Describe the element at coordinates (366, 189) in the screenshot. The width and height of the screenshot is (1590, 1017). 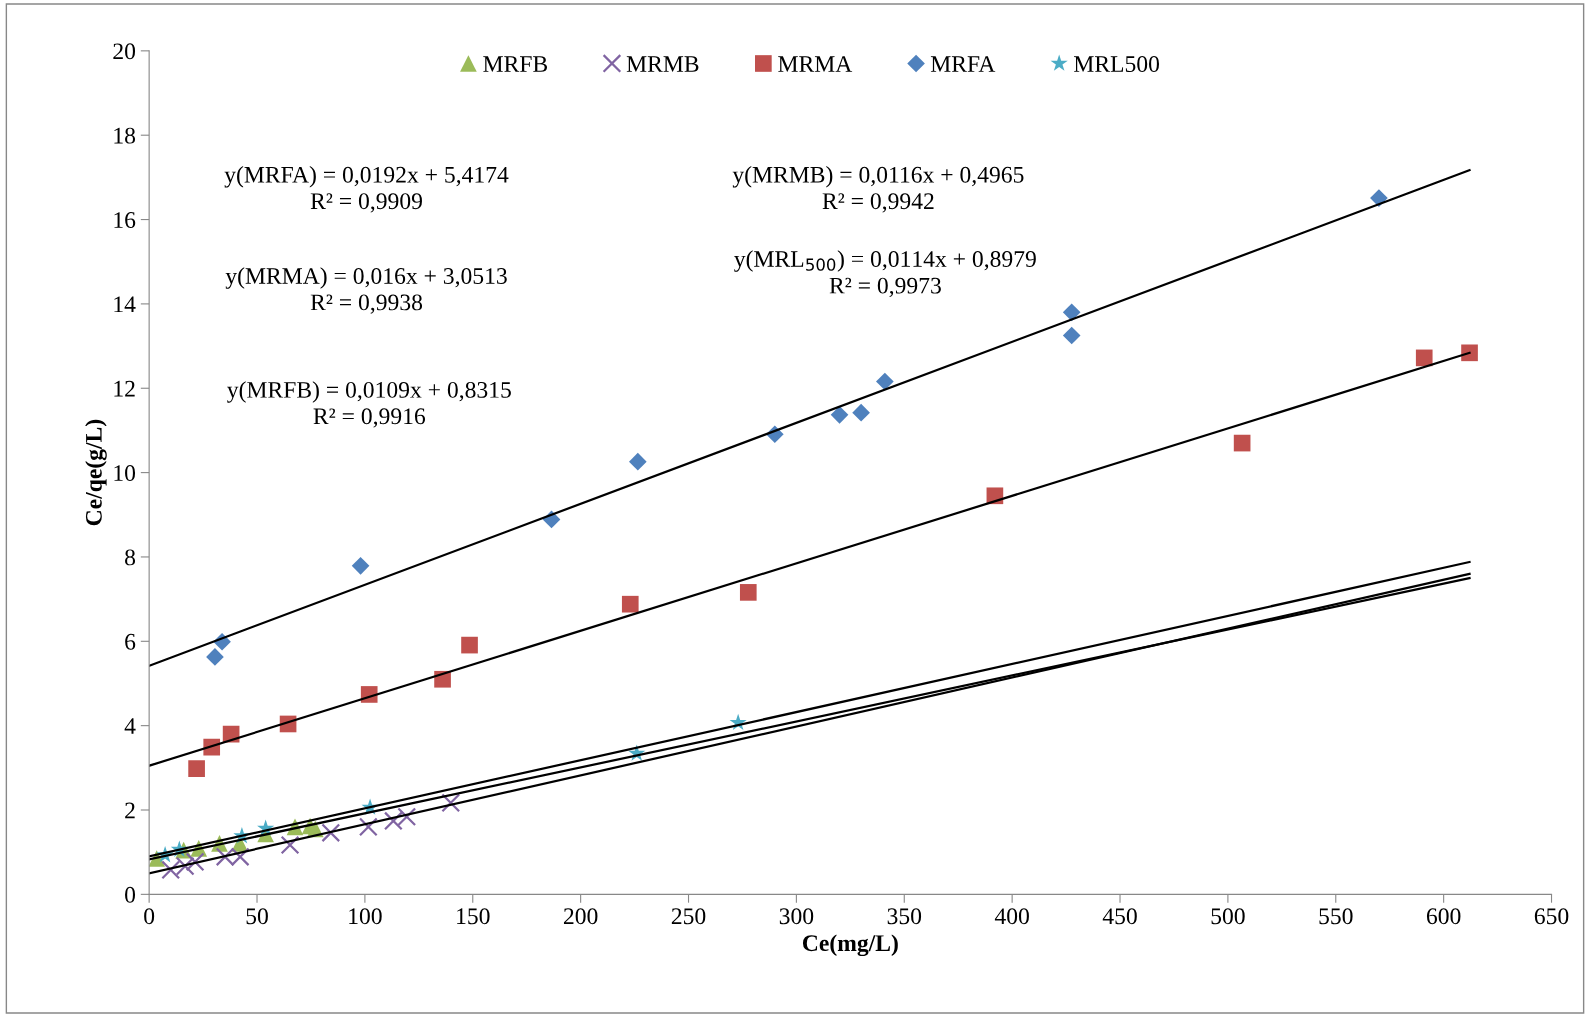
I see `annotation: y(MRFA) = 0,0192x + 5,4174 R² = 0,9909` at that location.